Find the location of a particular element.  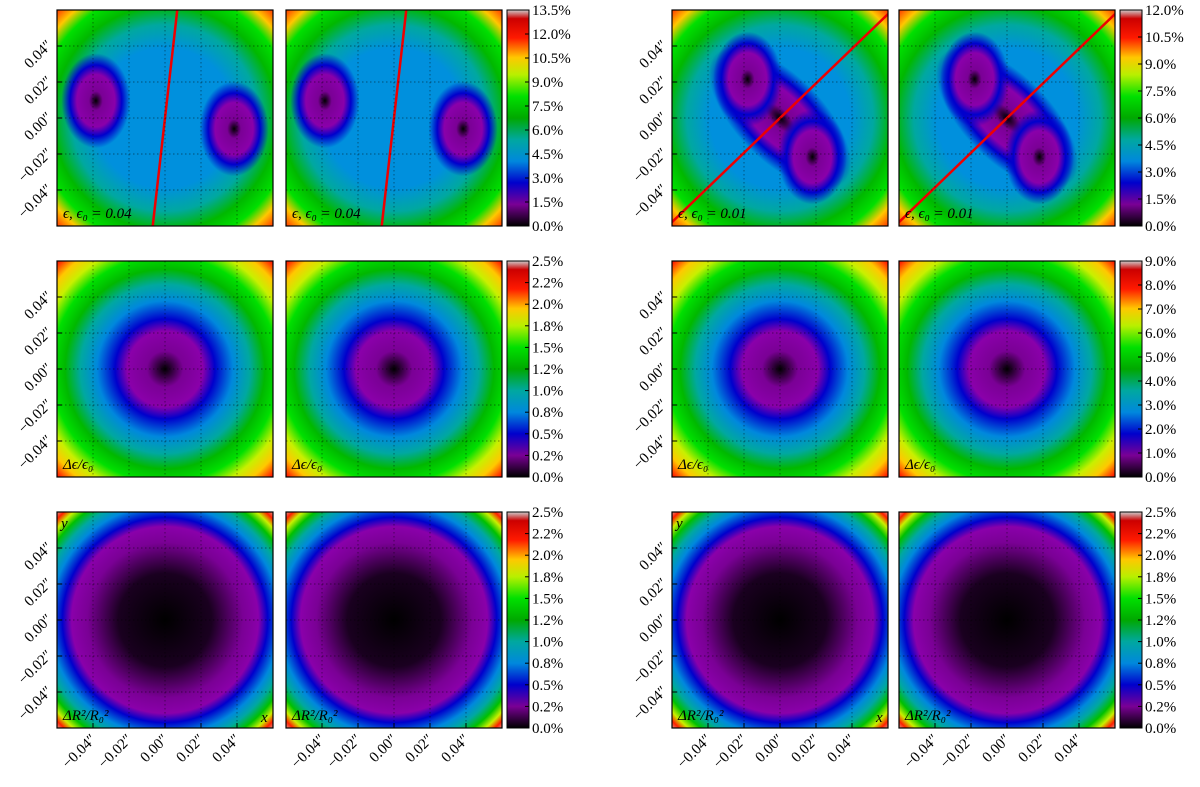

colorbar-tick-label: 13.5% is located at coordinates (551, 11).